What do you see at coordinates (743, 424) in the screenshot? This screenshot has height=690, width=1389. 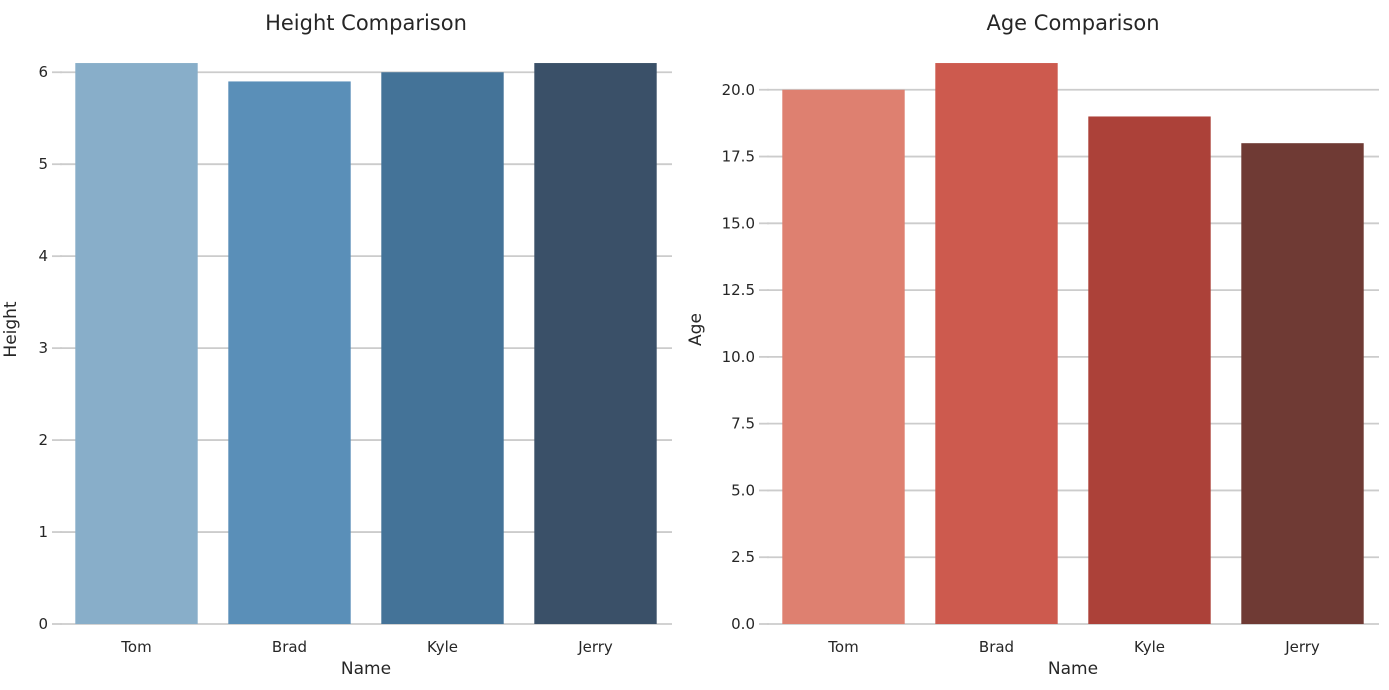 I see `y-tick-label: 7.5` at bounding box center [743, 424].